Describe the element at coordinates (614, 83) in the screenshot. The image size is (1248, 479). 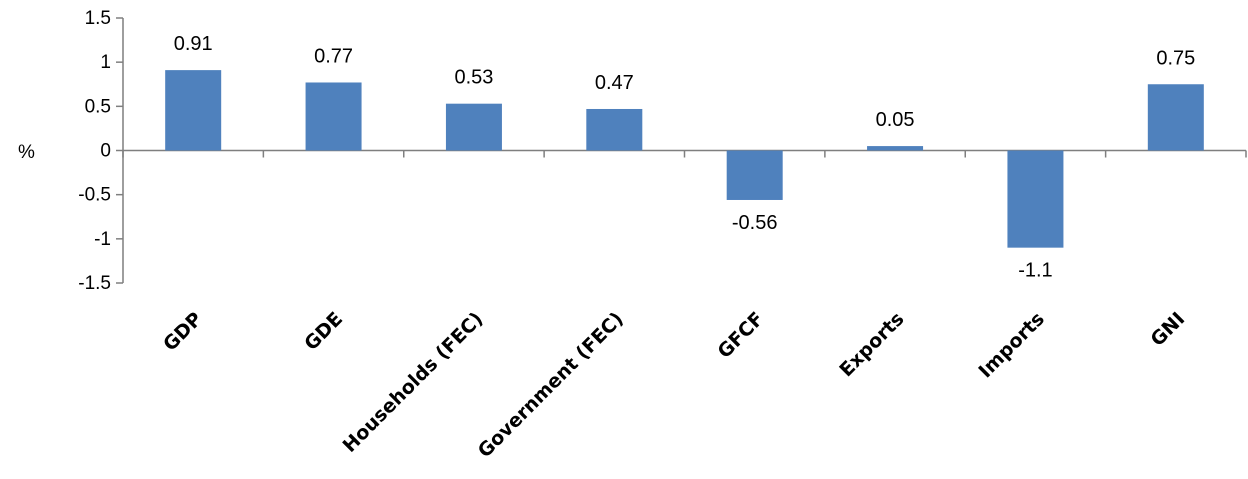
I see `data-label: 0.47` at that location.